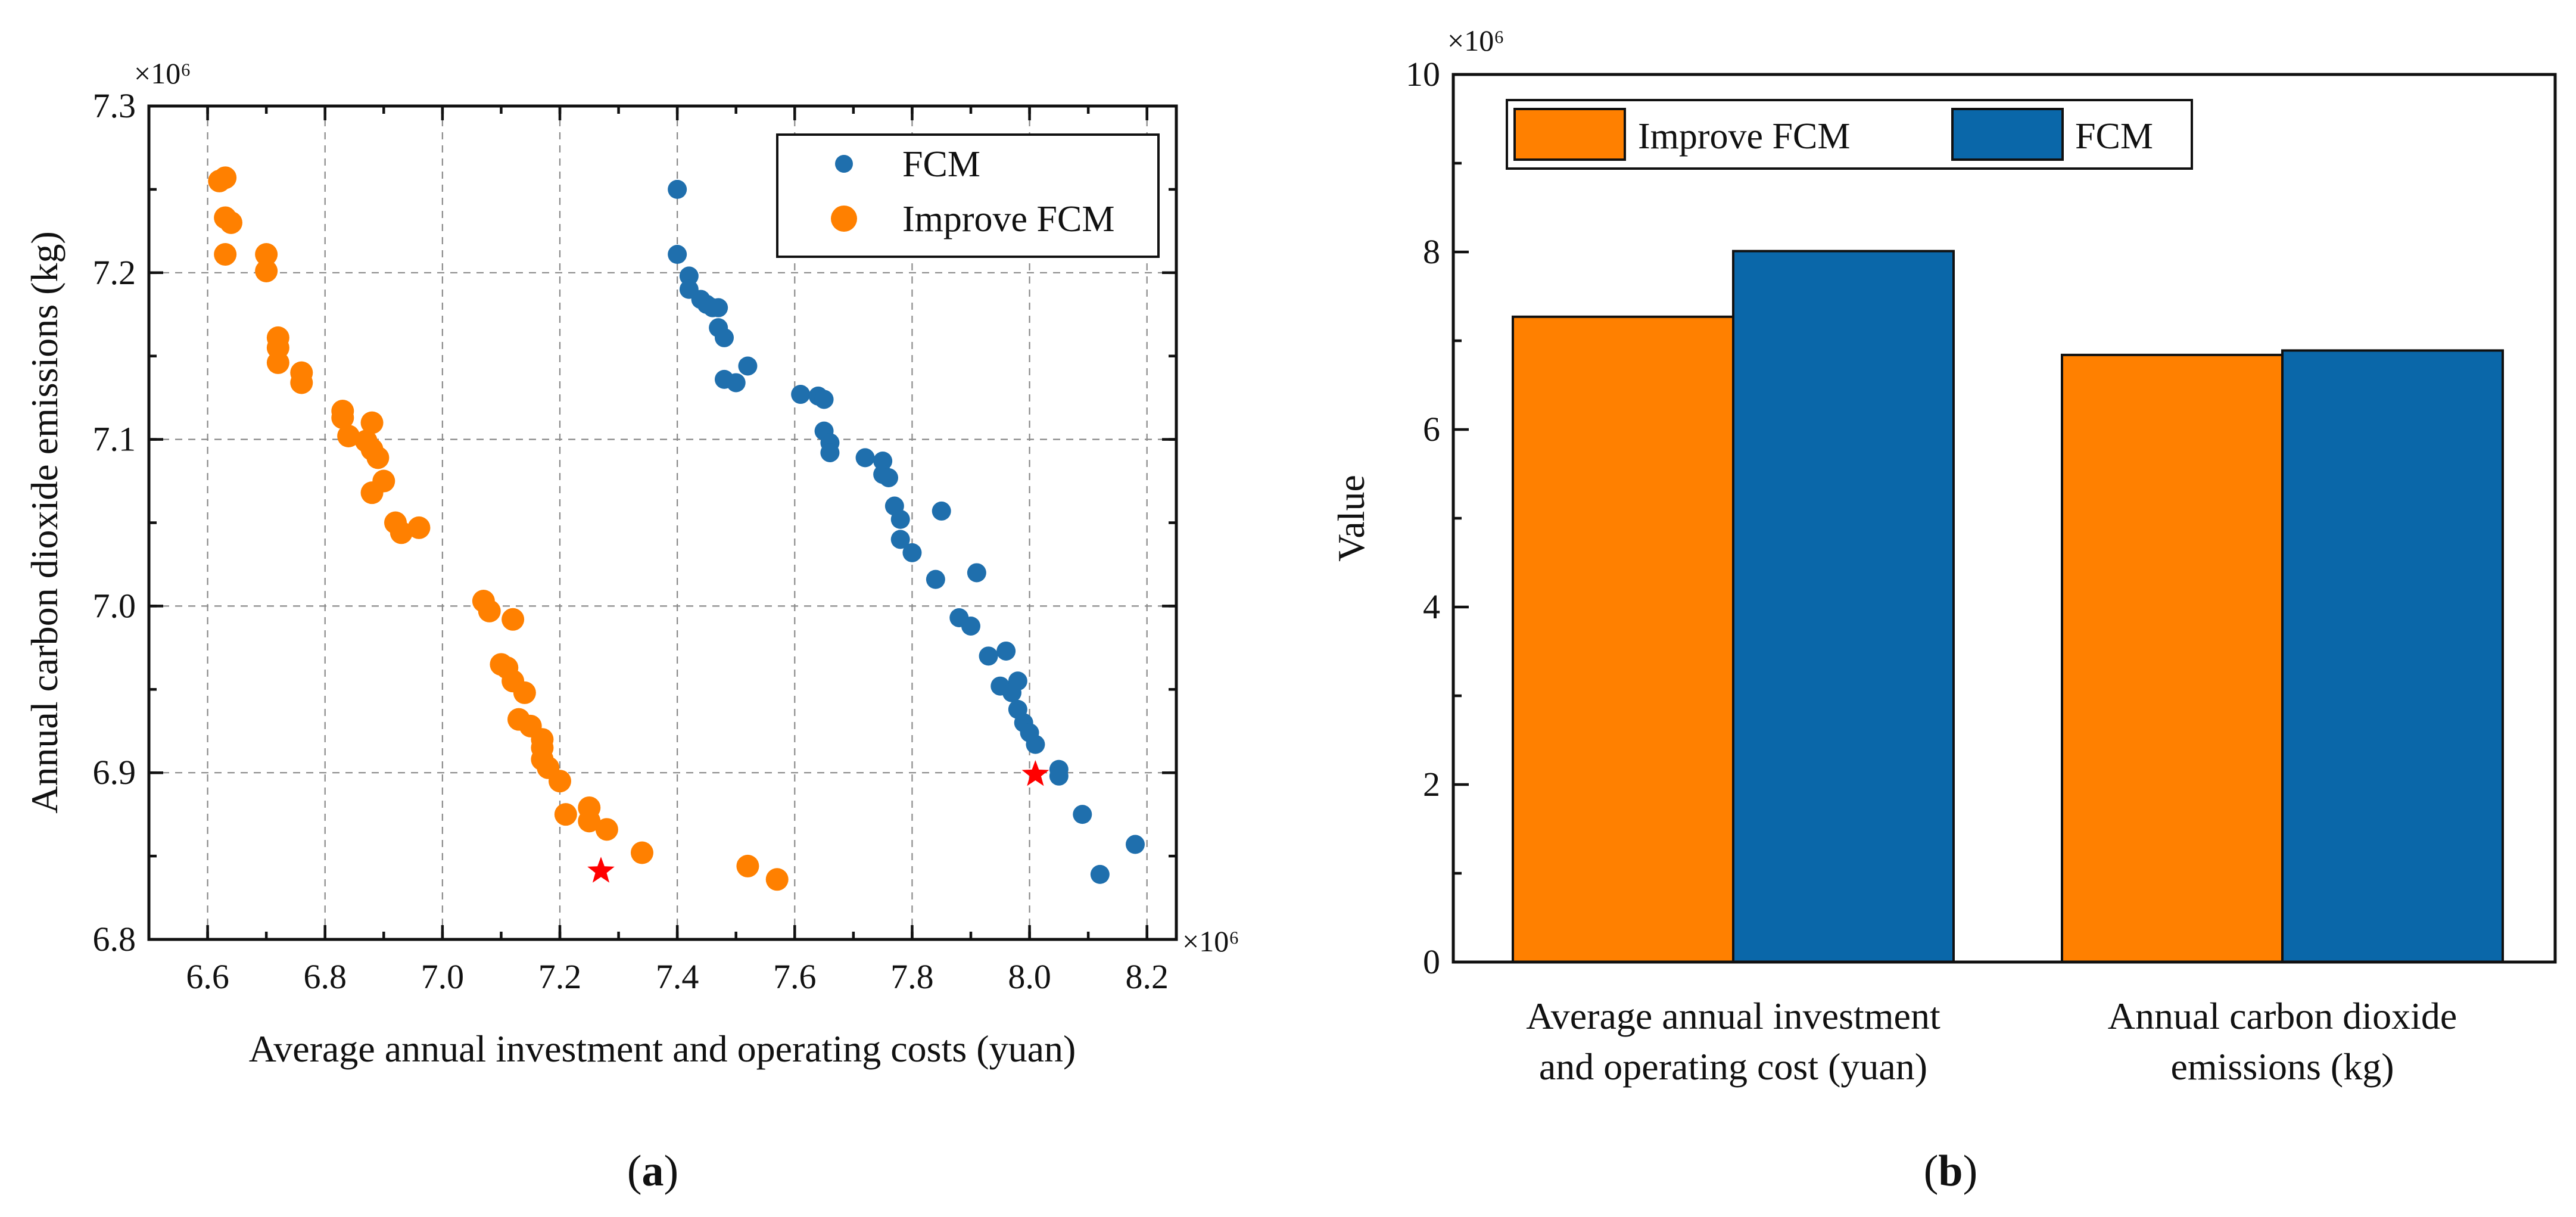 Image resolution: width=2576 pixels, height=1217 pixels. I want to click on legend-marker-improve-fcm, so click(844, 219).